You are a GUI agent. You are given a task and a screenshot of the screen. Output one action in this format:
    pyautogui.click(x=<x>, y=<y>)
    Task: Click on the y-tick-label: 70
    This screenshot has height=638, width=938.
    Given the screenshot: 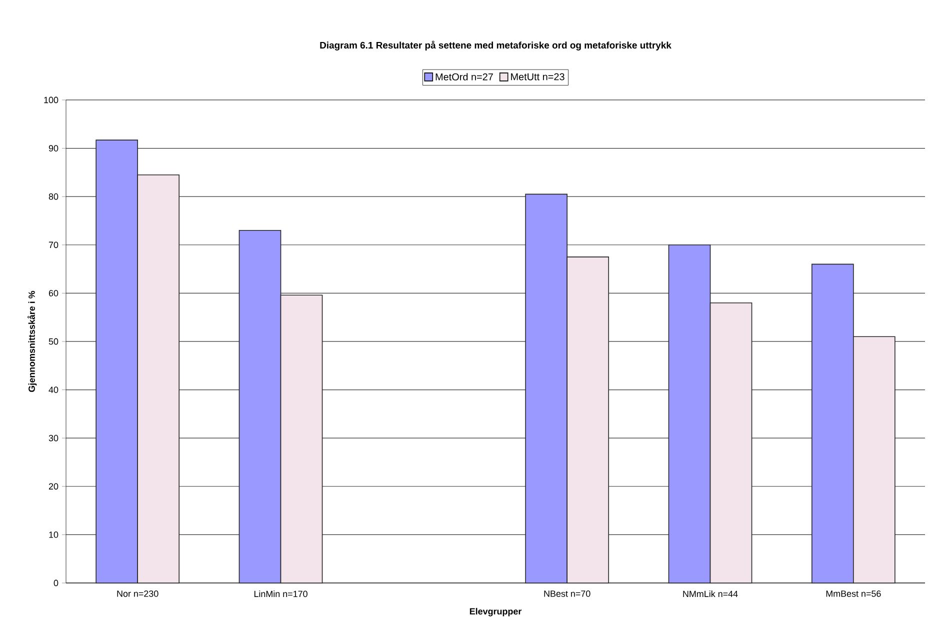 What is the action you would take?
    pyautogui.click(x=53, y=245)
    